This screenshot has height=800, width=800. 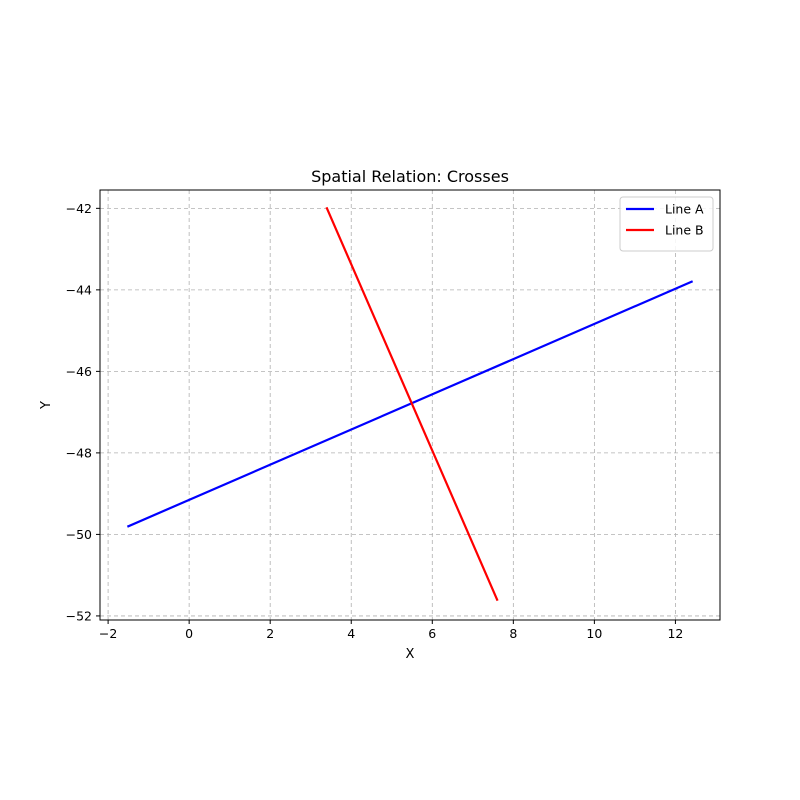 What do you see at coordinates (79, 371) in the screenshot?
I see `y-tick-label: −46` at bounding box center [79, 371].